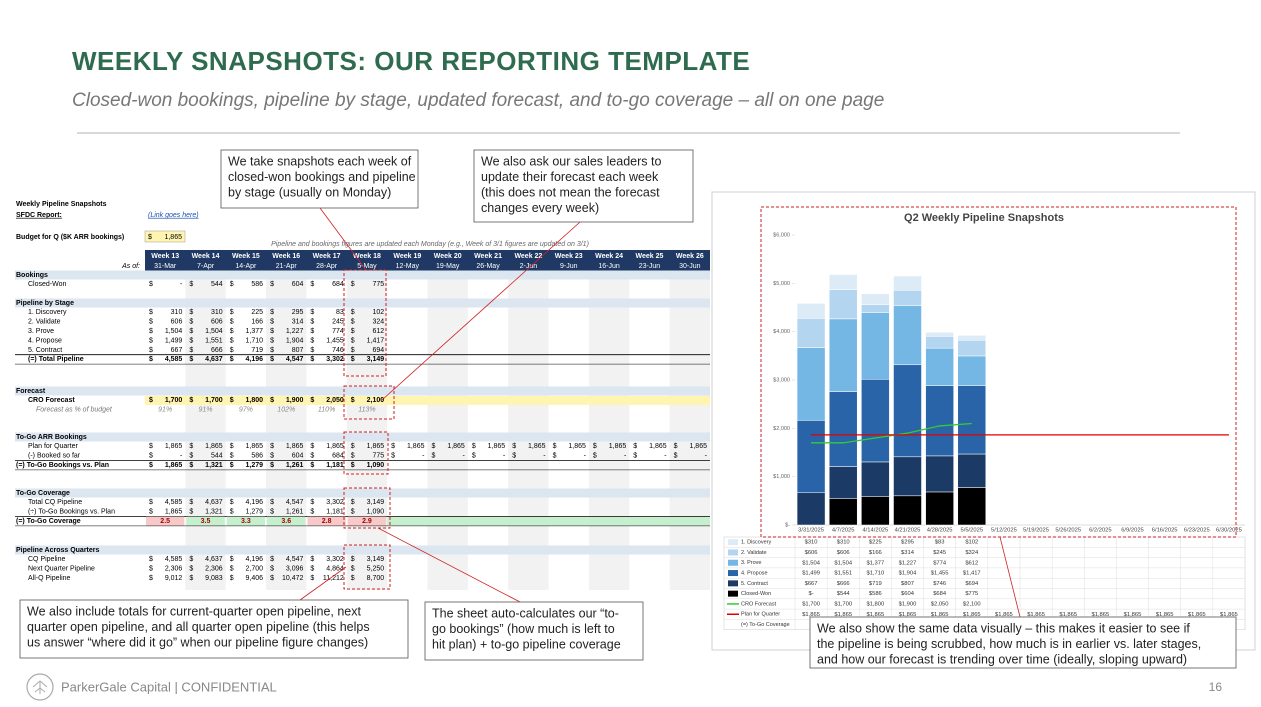 This screenshot has width=1261, height=707. I want to click on budget-cell, so click(165, 236).